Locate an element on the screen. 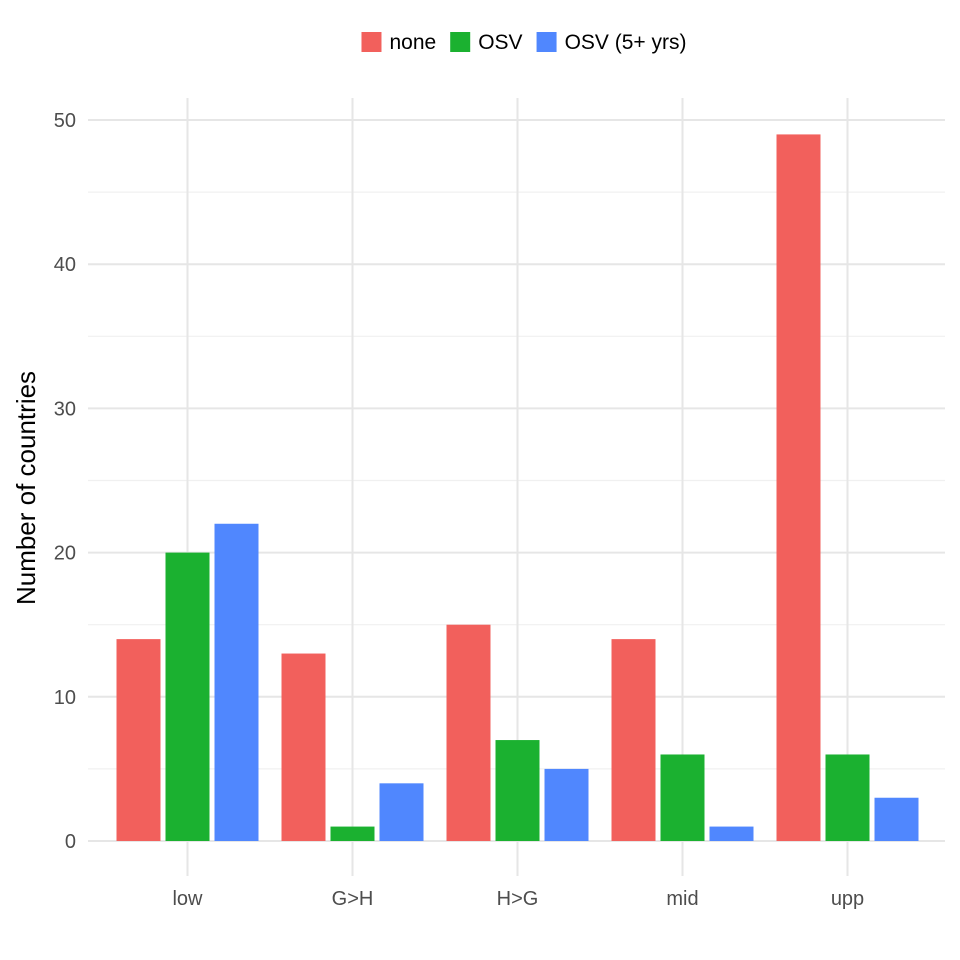 The image size is (960, 960). legend-label: OSV is located at coordinates (500, 42).